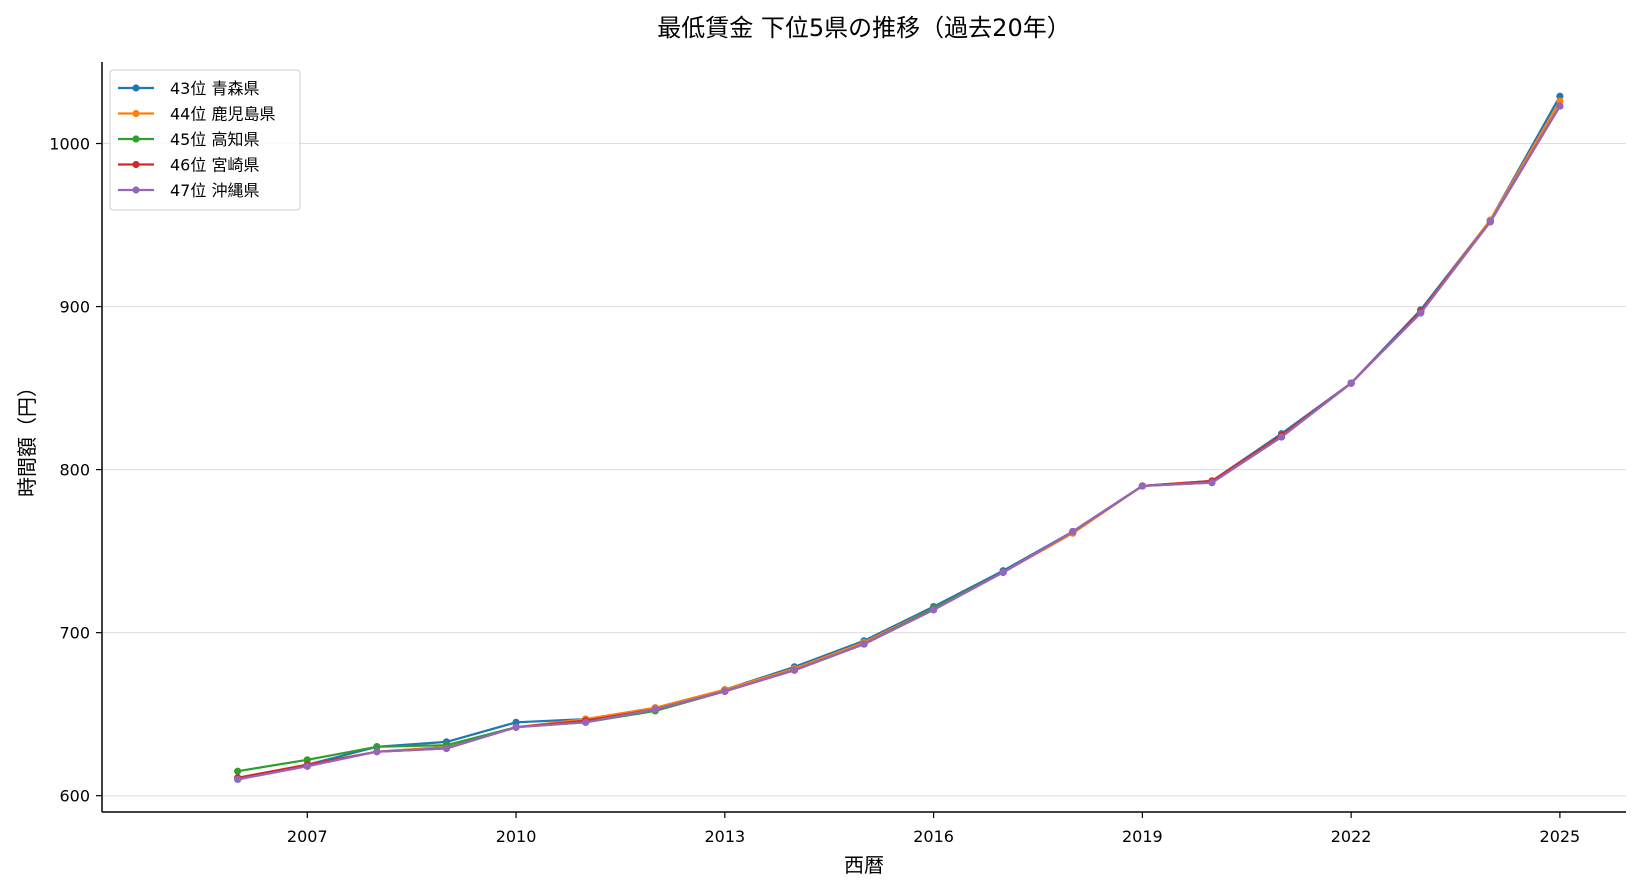 Image resolution: width=1636 pixels, height=886 pixels. I want to click on legend-label: 46位 宮崎県, so click(214, 165).